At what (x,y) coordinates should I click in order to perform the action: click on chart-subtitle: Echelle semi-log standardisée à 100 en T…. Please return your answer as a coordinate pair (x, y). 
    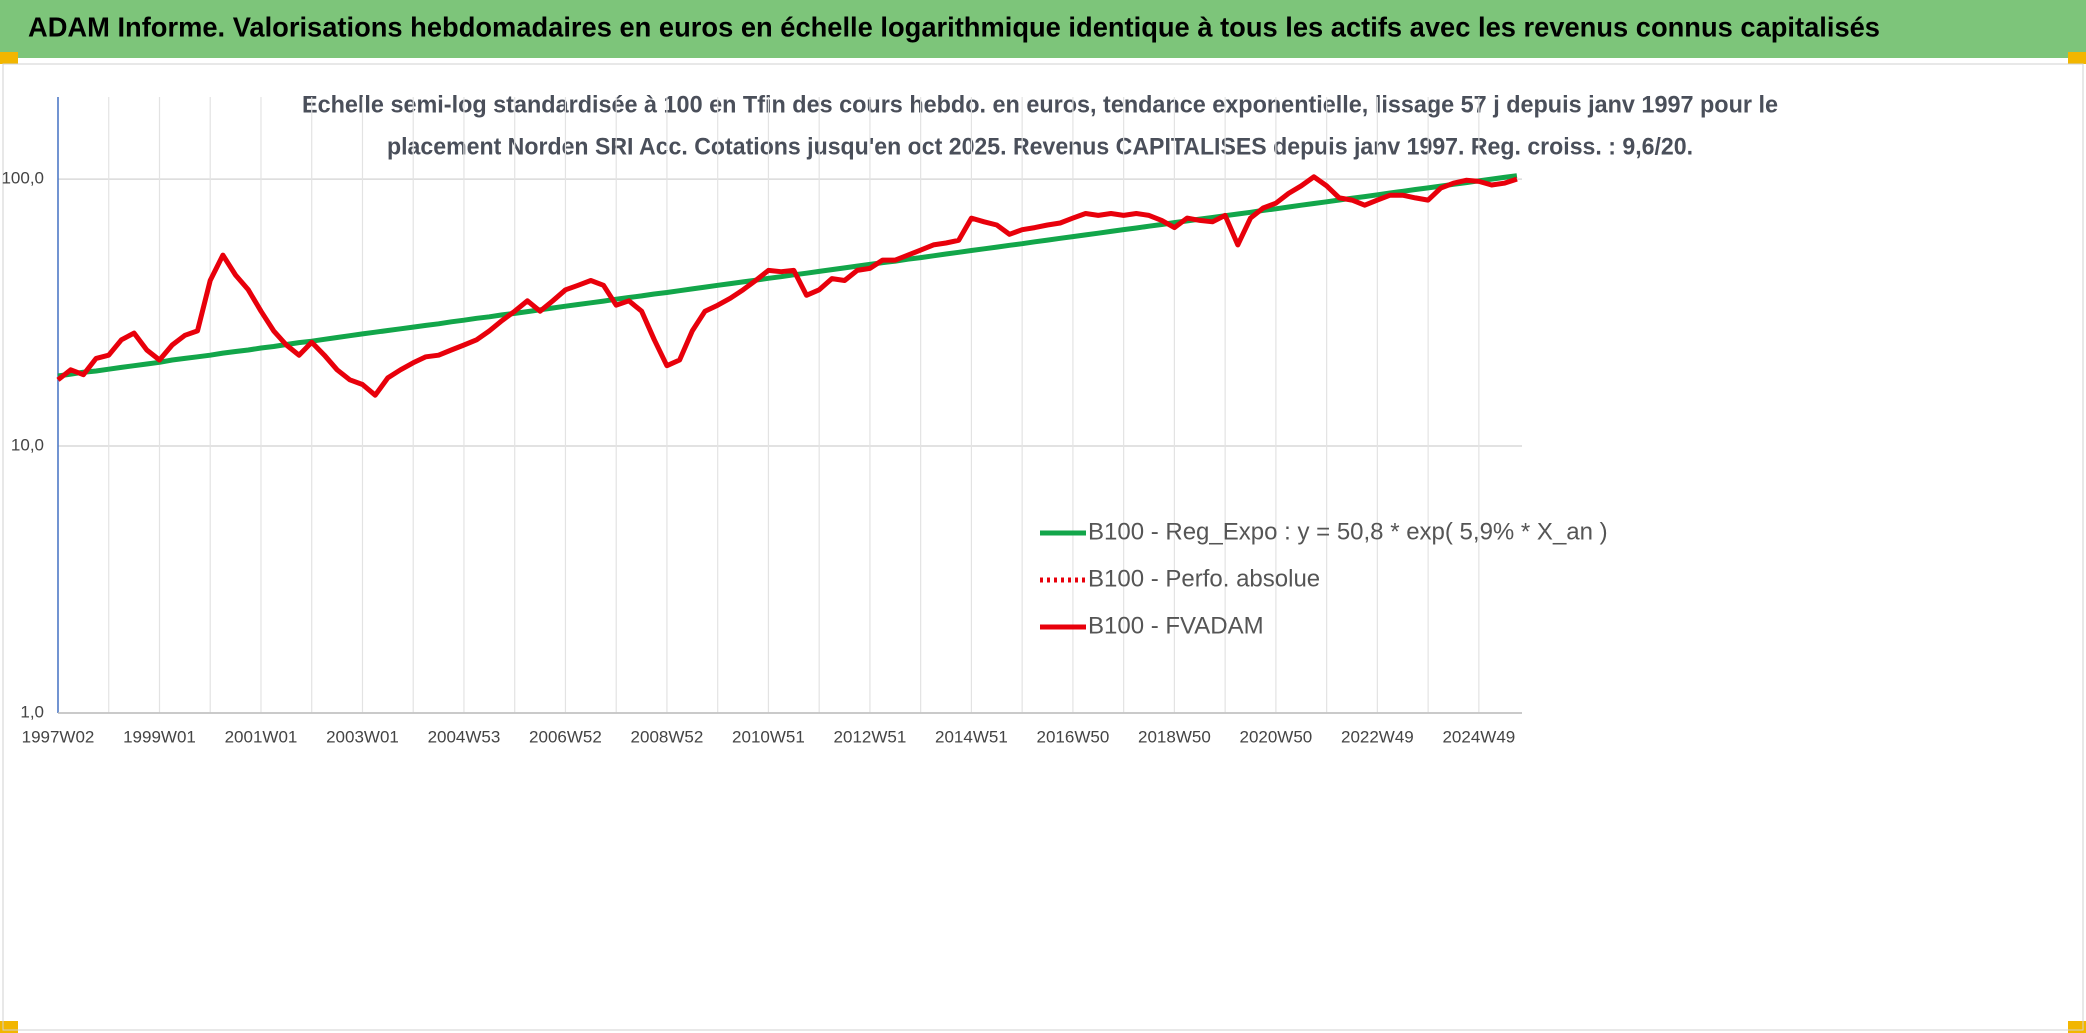
    Looking at the image, I should click on (1040, 104).